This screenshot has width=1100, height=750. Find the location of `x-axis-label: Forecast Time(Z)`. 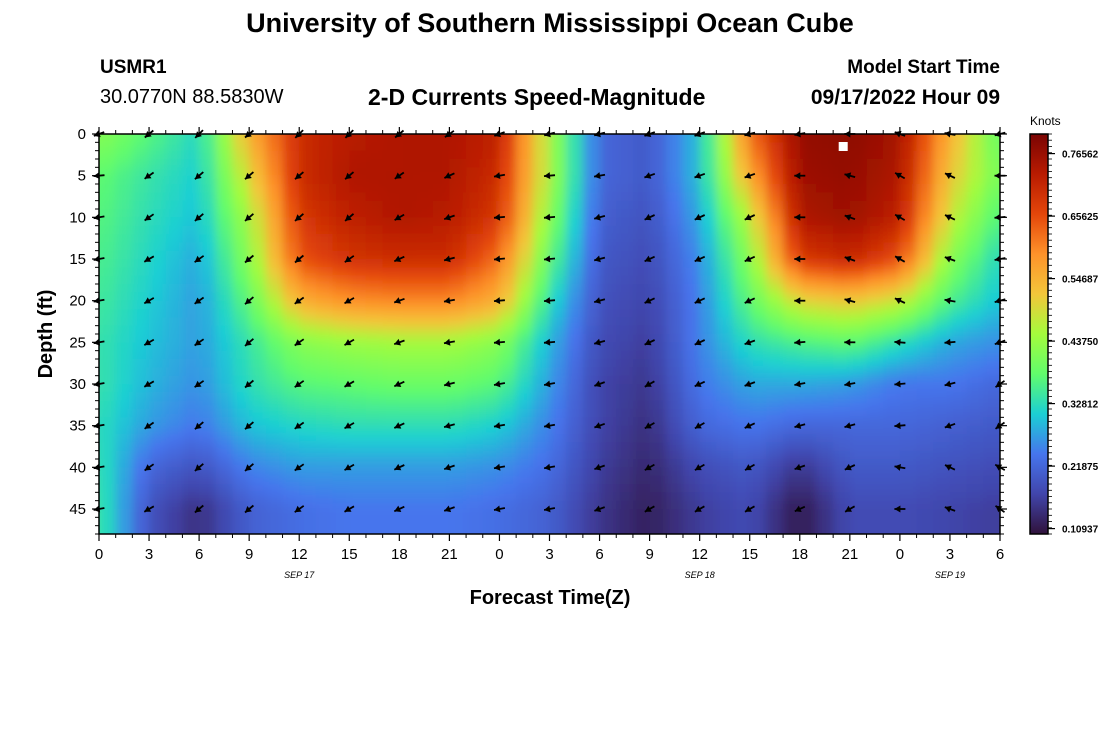

x-axis-label: Forecast Time(Z) is located at coordinates (550, 598).